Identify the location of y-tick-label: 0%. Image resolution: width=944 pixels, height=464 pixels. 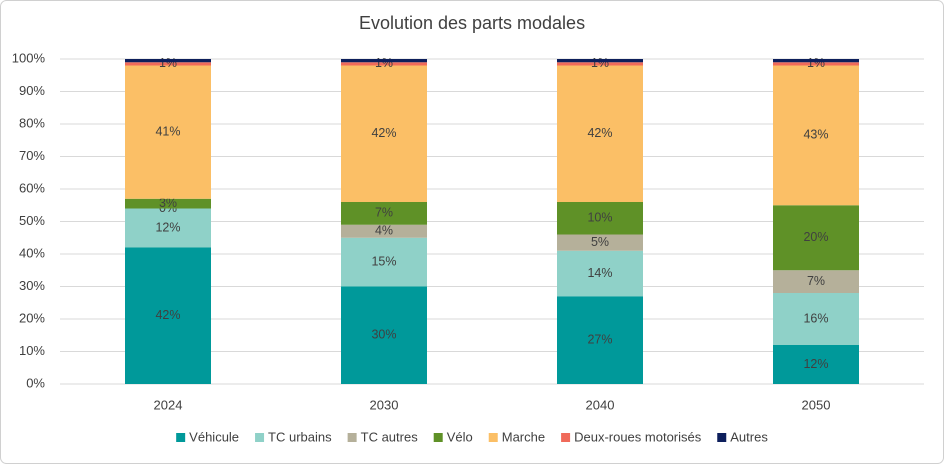
(35, 382).